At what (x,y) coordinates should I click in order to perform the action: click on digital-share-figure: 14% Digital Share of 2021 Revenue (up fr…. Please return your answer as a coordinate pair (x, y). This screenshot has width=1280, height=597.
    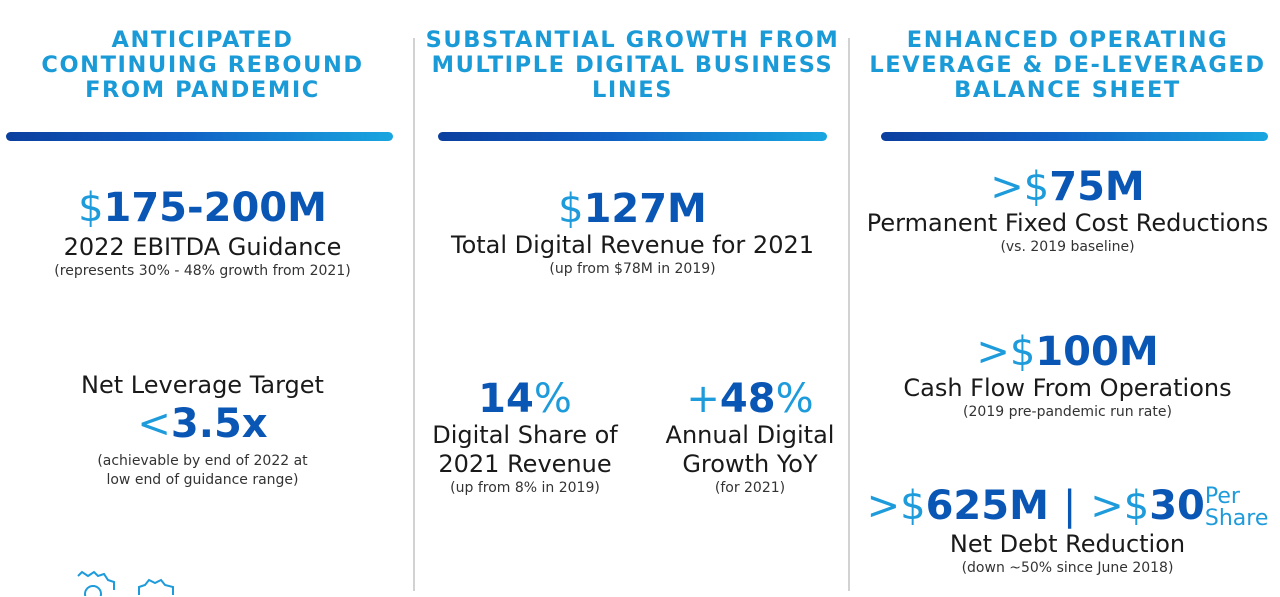
    Looking at the image, I should click on (525, 437).